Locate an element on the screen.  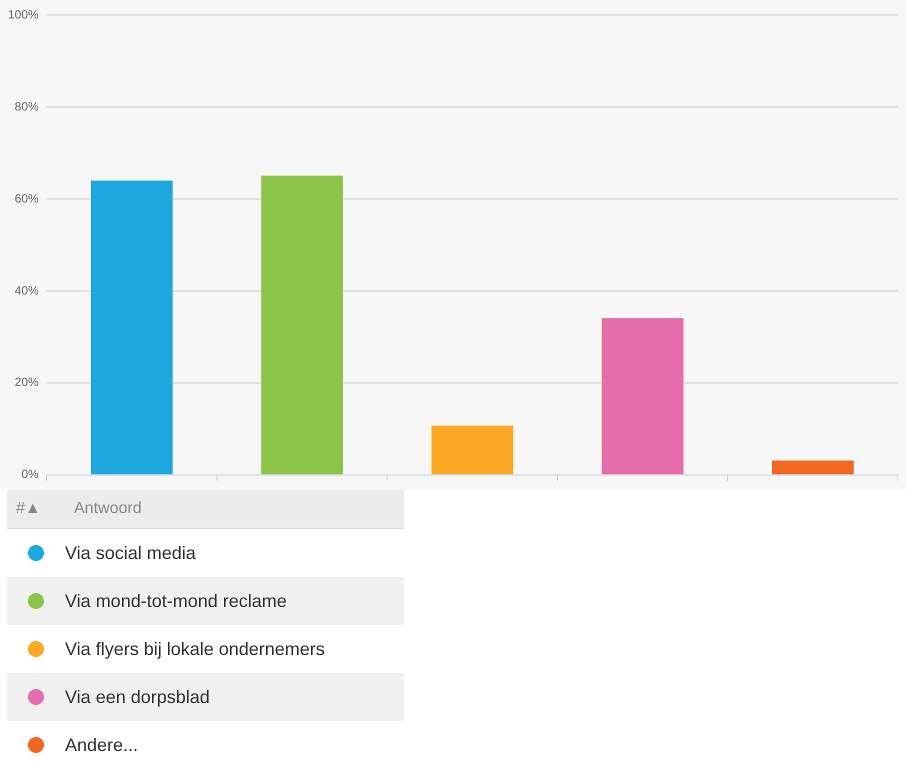
legend-label: Via mond-tot-mond reclame is located at coordinates (176, 601).